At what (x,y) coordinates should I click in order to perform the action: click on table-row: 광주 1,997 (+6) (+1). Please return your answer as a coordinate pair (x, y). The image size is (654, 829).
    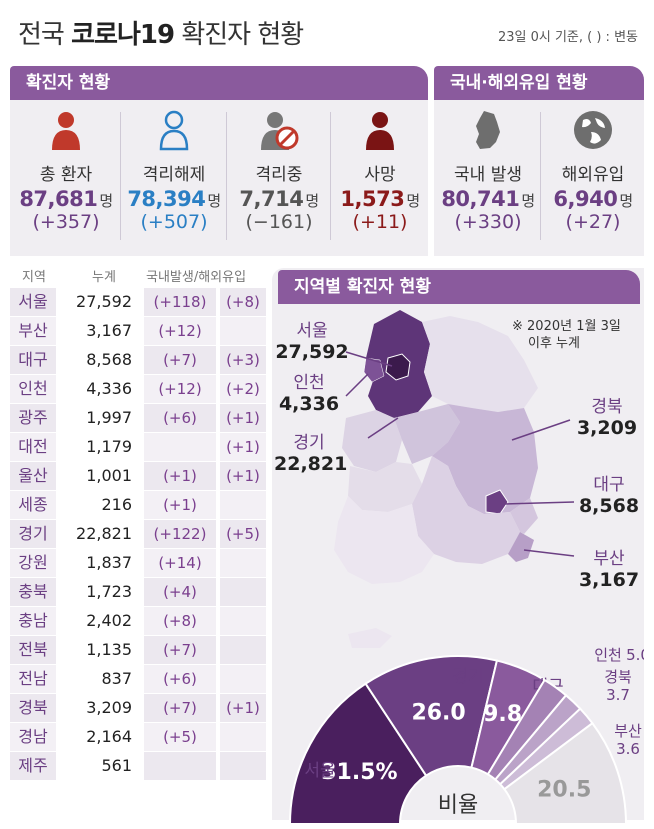
    Looking at the image, I should click on (138, 418).